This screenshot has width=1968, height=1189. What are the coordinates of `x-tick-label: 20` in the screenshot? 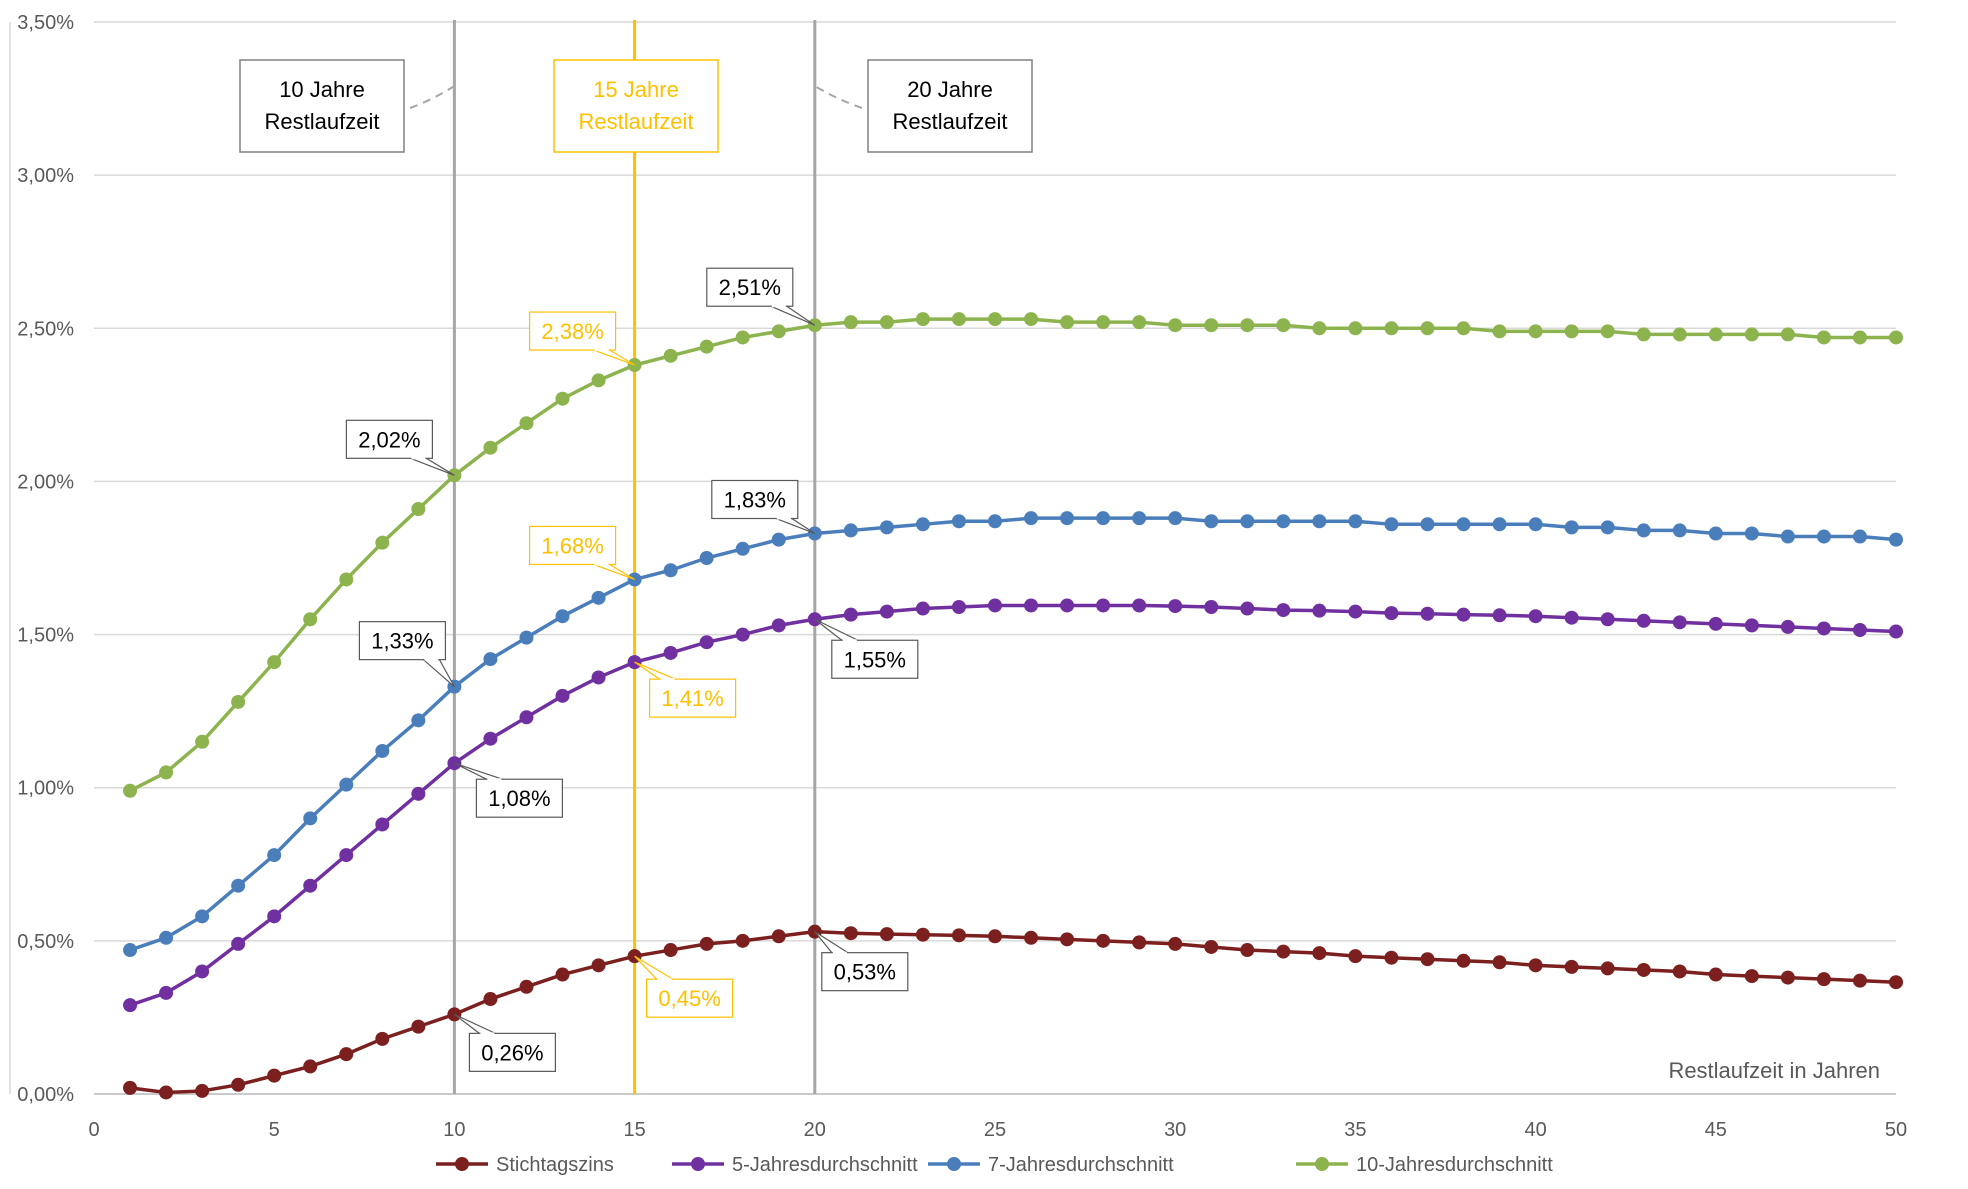 It's located at (815, 1130).